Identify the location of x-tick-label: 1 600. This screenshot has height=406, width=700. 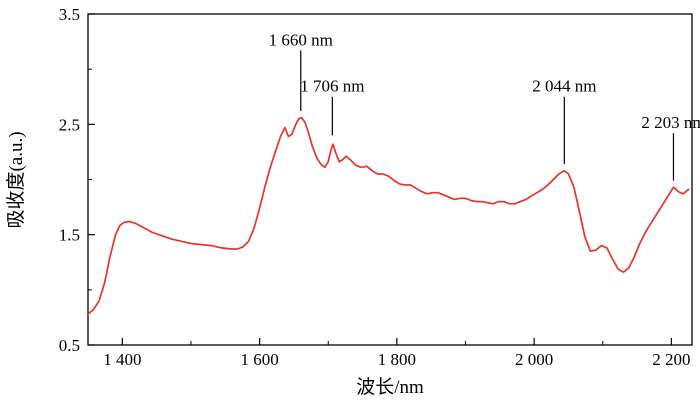
(259, 359).